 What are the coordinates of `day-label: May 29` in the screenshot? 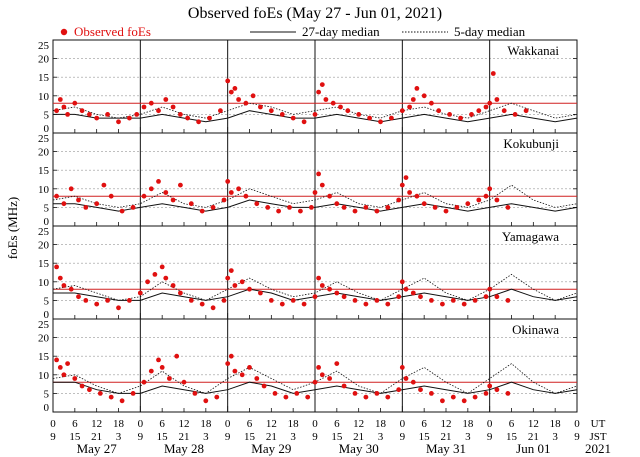 It's located at (271, 448).